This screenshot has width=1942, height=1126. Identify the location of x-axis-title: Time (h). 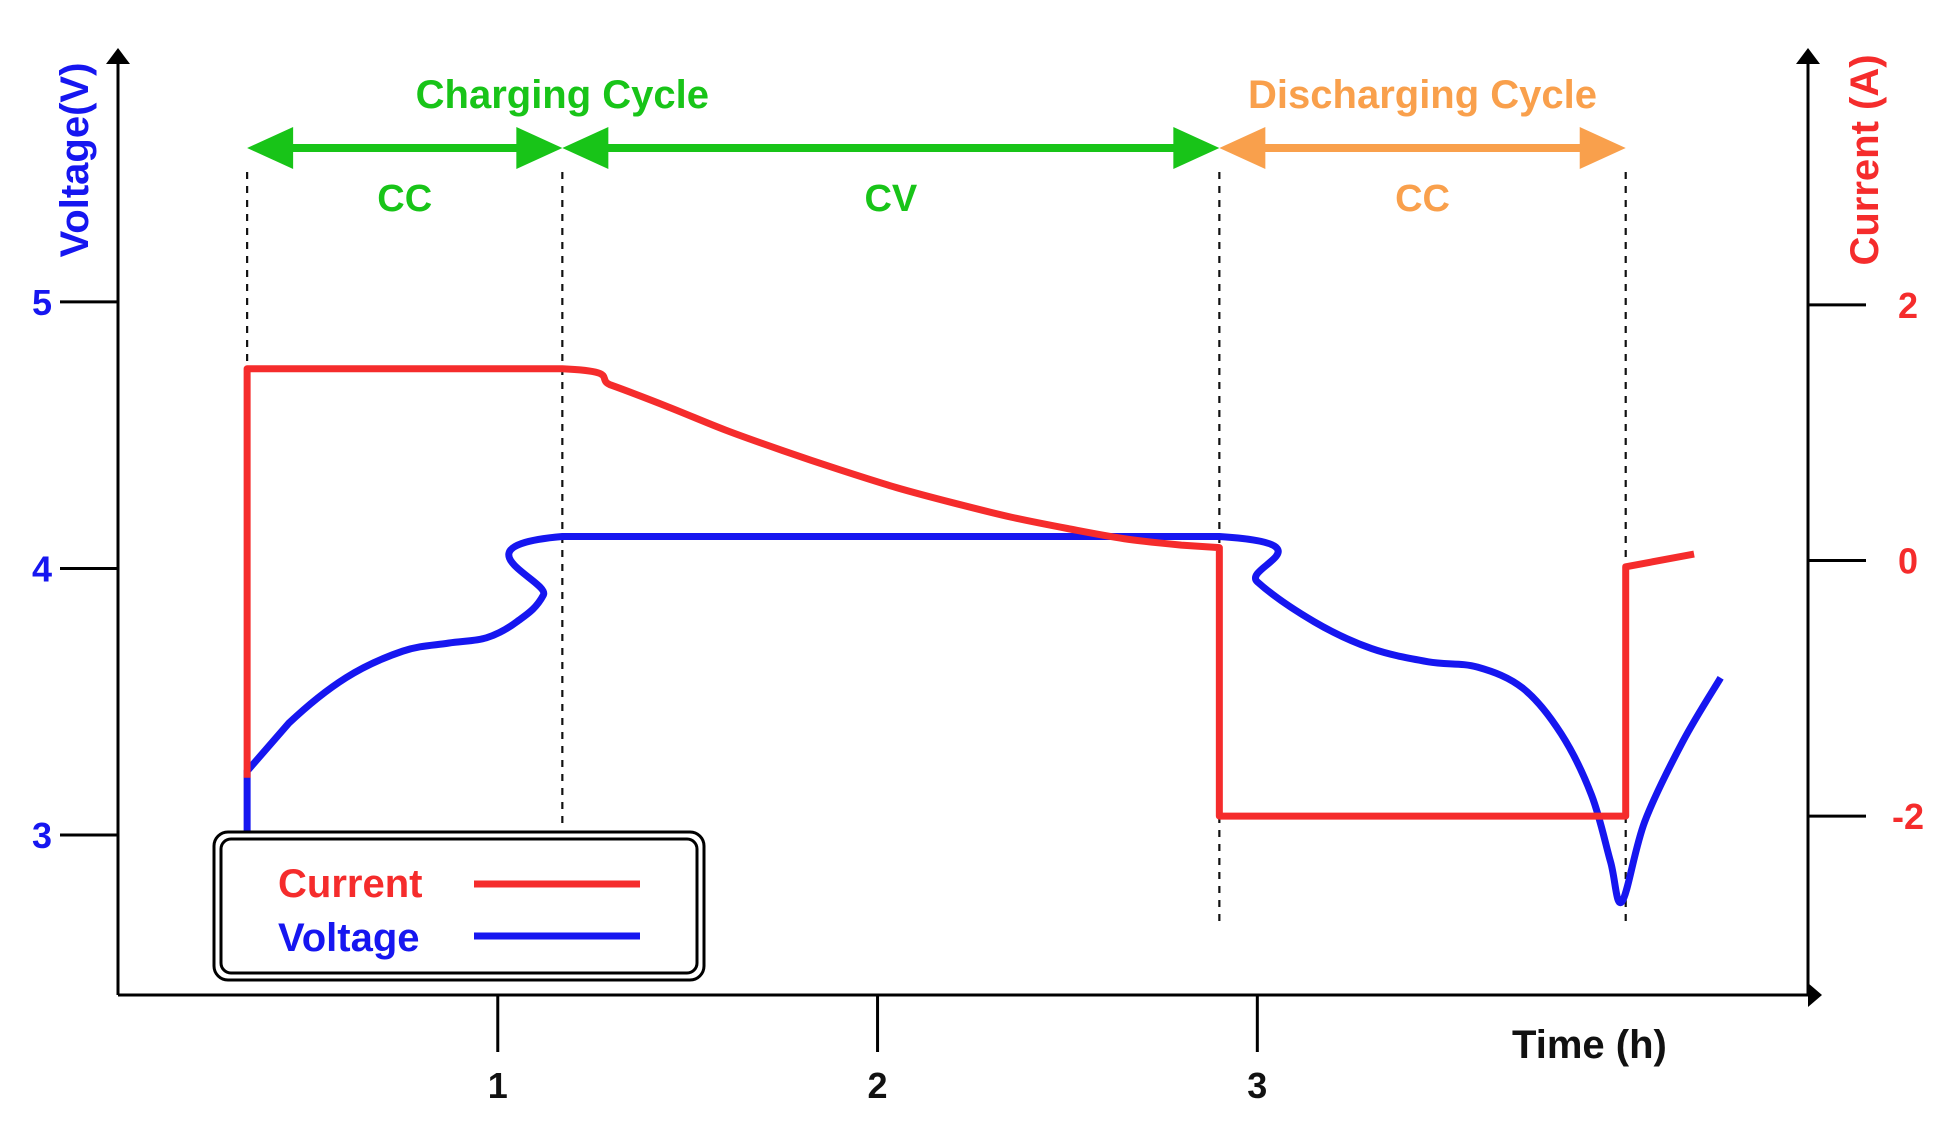
(1589, 1045).